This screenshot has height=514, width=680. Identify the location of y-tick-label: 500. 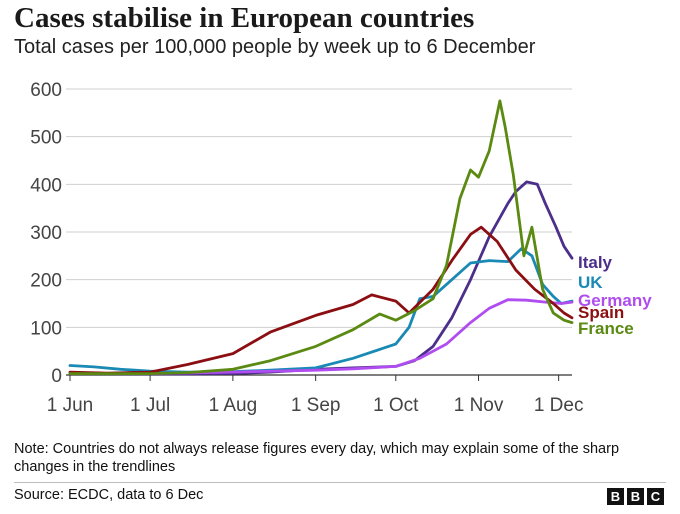
(46, 138).